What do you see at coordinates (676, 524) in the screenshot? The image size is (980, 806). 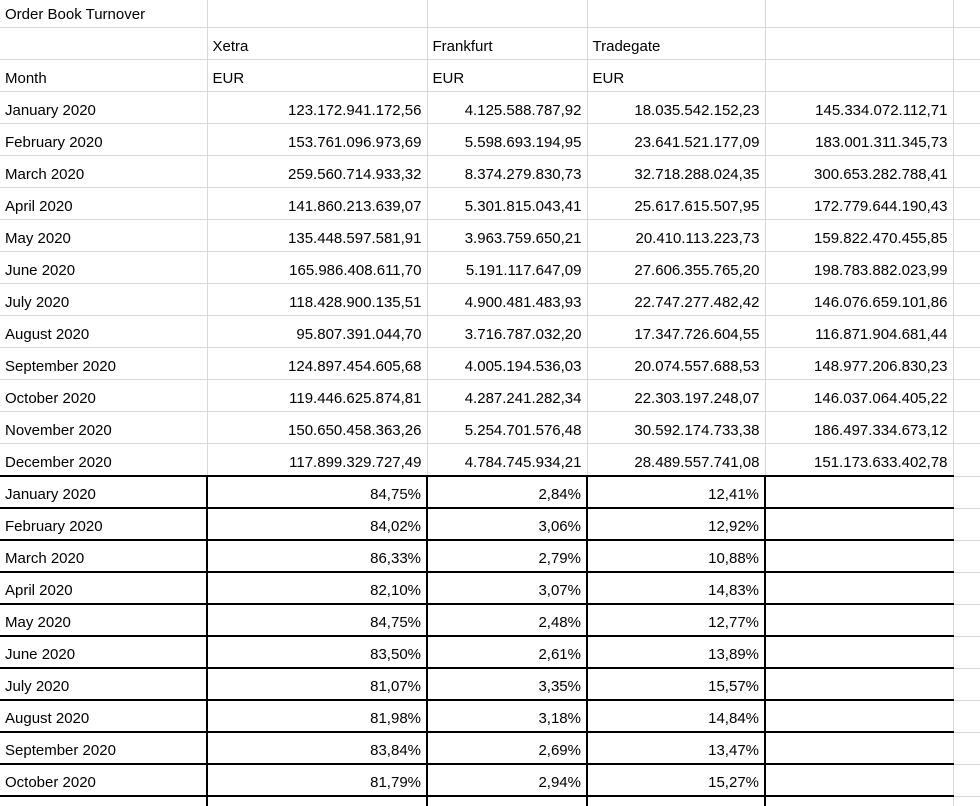 I see `tradegate-share-cell: 12,92%` at bounding box center [676, 524].